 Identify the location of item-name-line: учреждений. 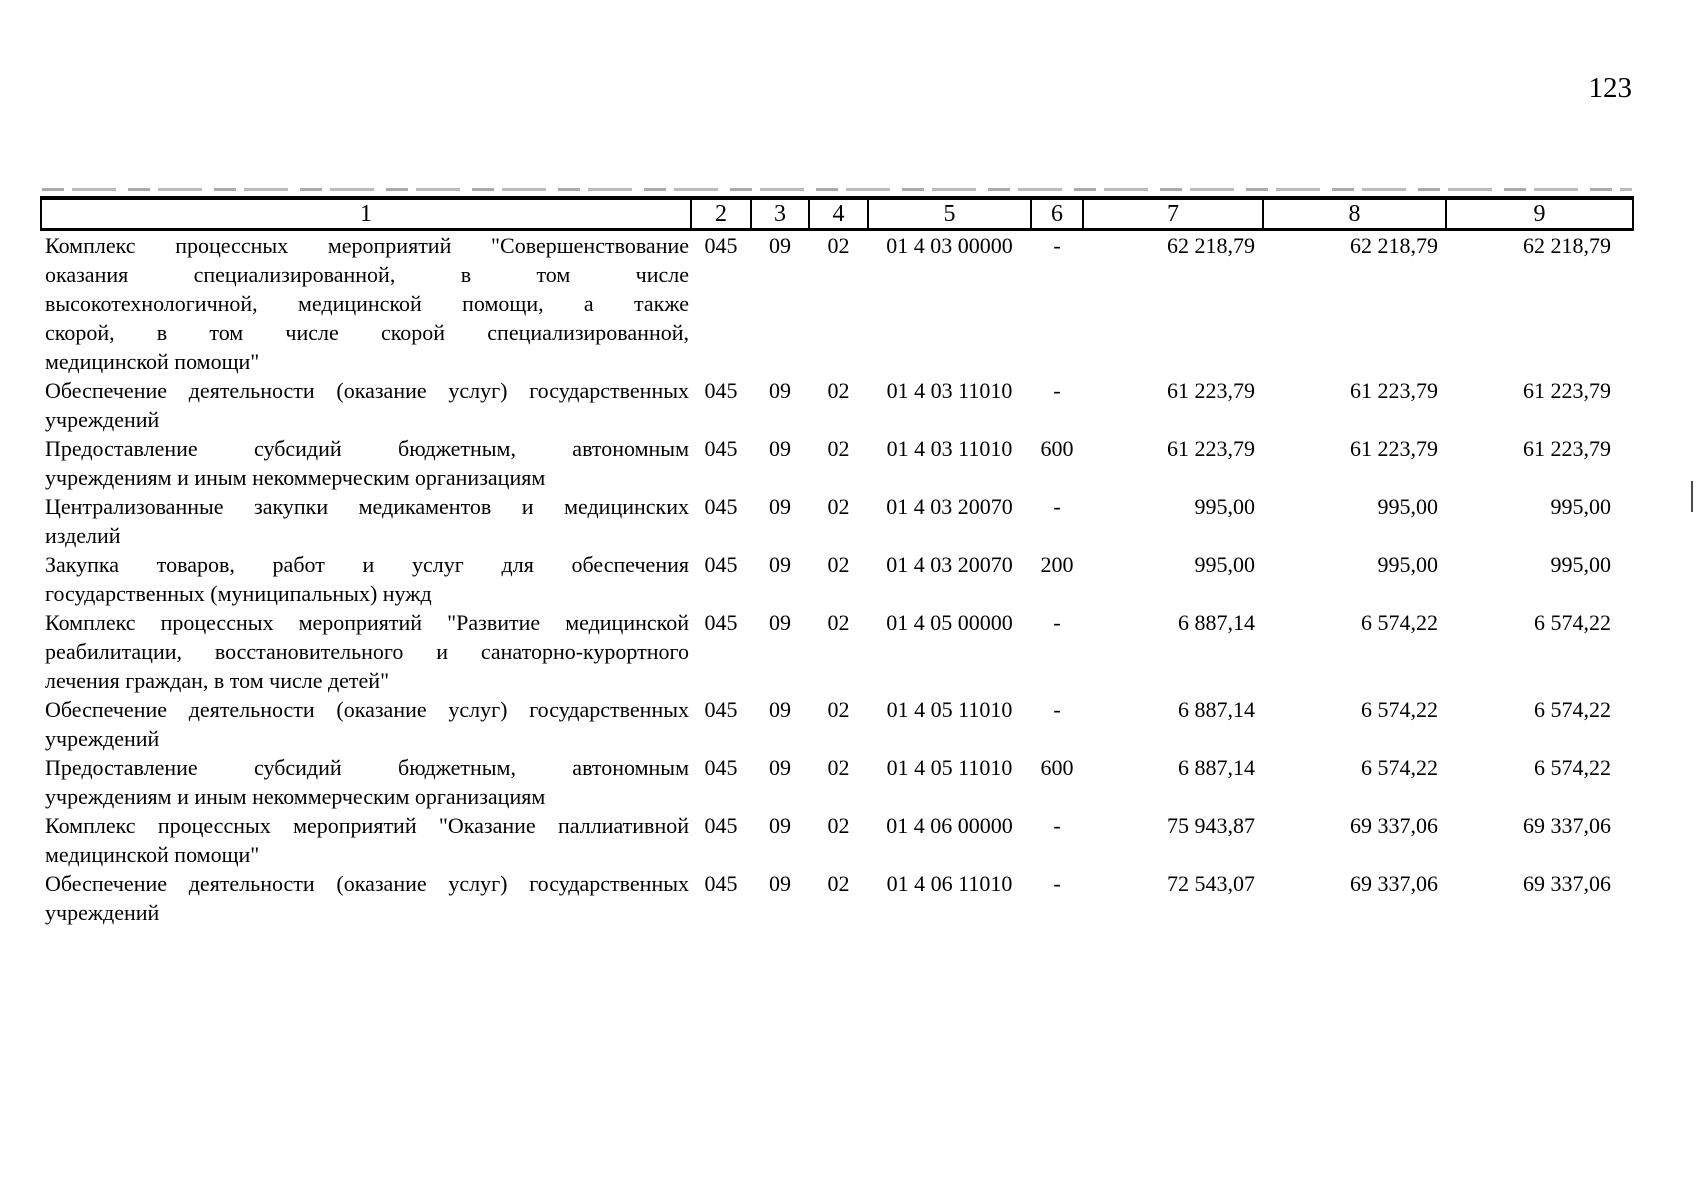
(102, 419).